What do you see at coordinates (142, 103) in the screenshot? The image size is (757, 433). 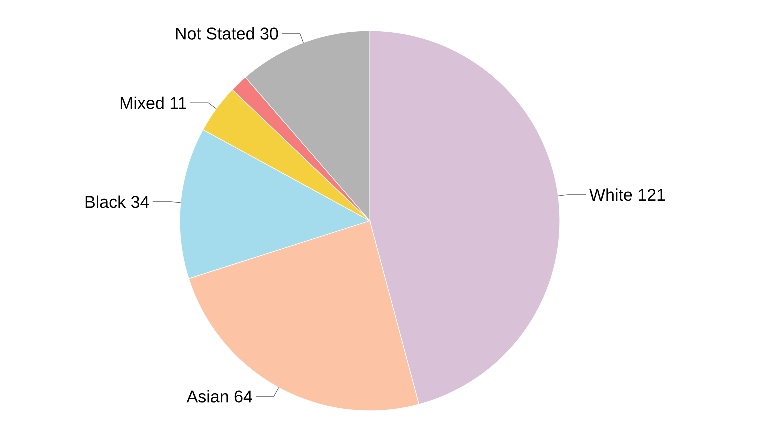 I see `slice-label: Mixed` at bounding box center [142, 103].